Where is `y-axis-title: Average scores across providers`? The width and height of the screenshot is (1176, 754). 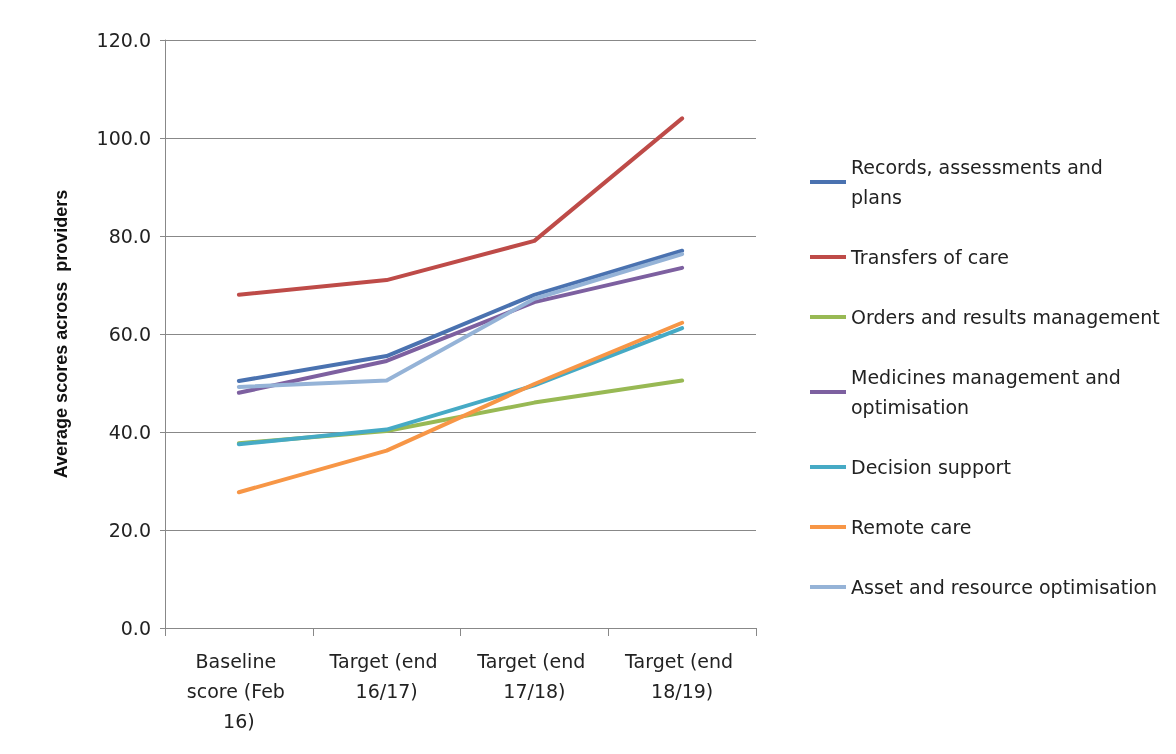
y-axis-title: Average scores across providers is located at coordinates (61, 334).